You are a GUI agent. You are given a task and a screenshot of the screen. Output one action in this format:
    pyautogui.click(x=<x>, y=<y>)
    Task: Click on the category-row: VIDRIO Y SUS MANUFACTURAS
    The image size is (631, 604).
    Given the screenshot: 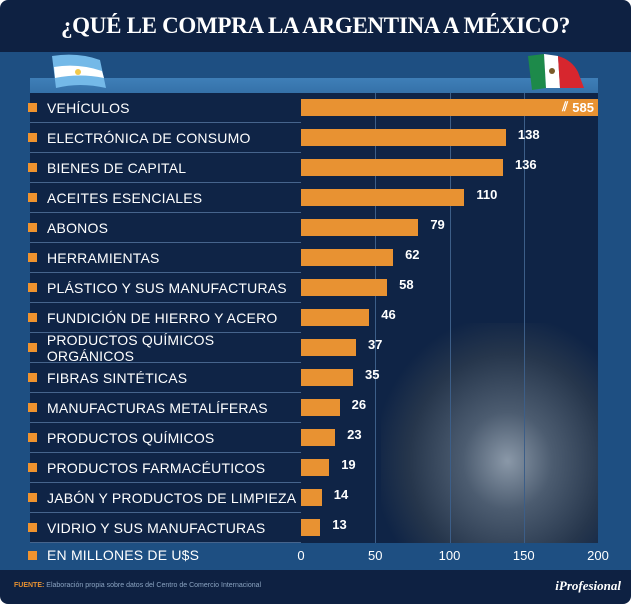 What is the action you would take?
    pyautogui.click(x=164, y=528)
    